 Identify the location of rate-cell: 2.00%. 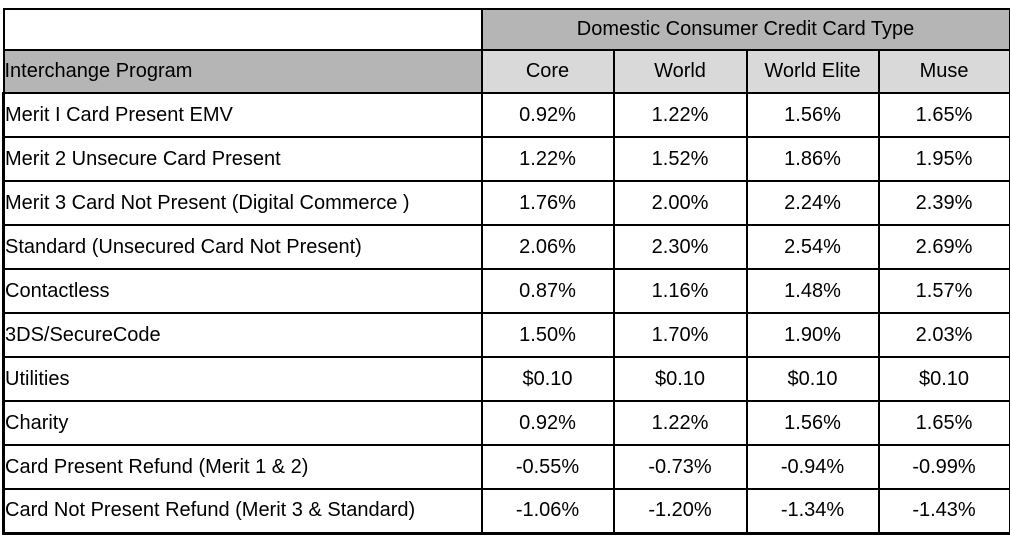
(680, 203).